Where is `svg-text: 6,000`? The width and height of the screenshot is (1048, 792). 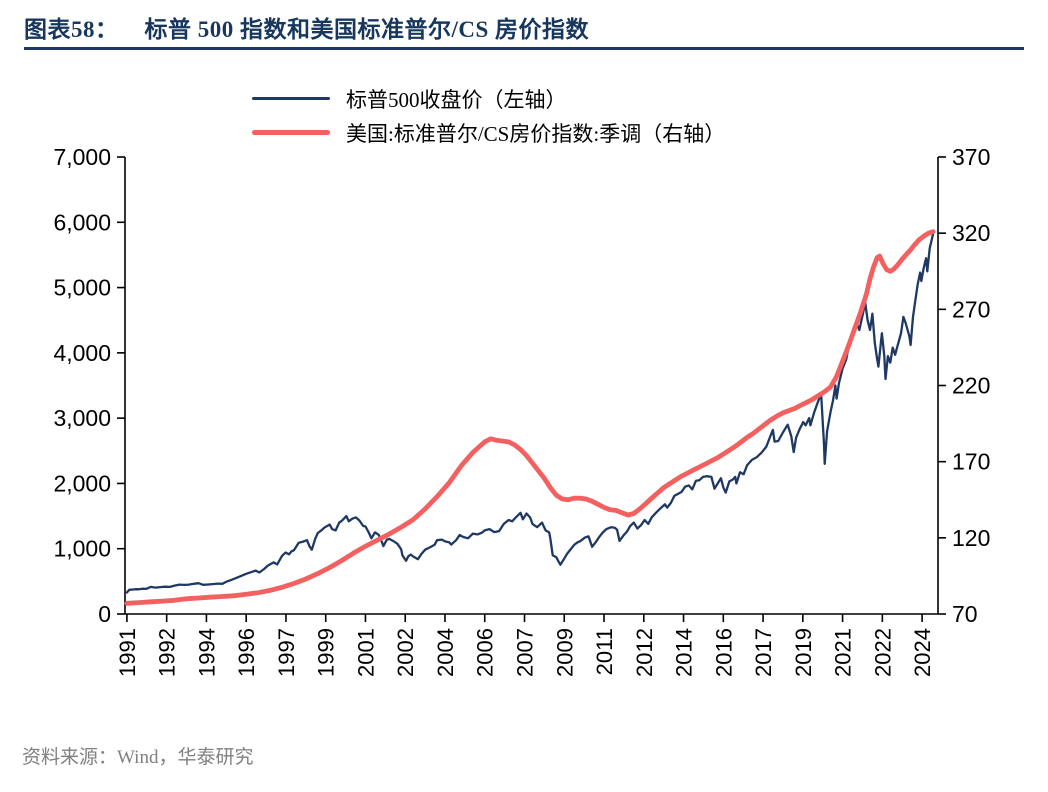 svg-text: 6,000 is located at coordinates (82, 222).